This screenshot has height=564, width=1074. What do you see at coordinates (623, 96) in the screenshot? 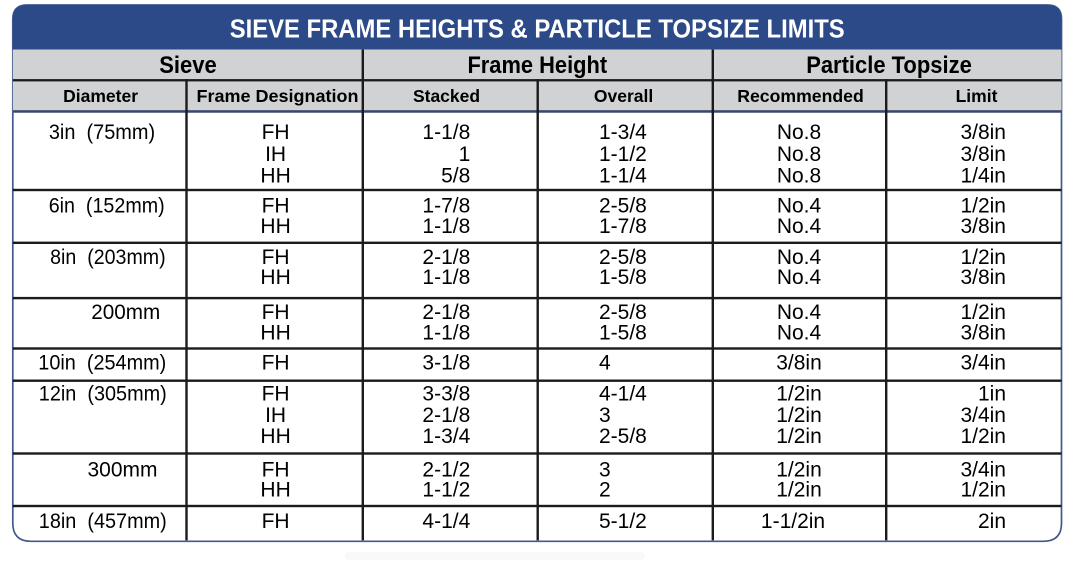
I see `svg-text: Overall` at bounding box center [623, 96].